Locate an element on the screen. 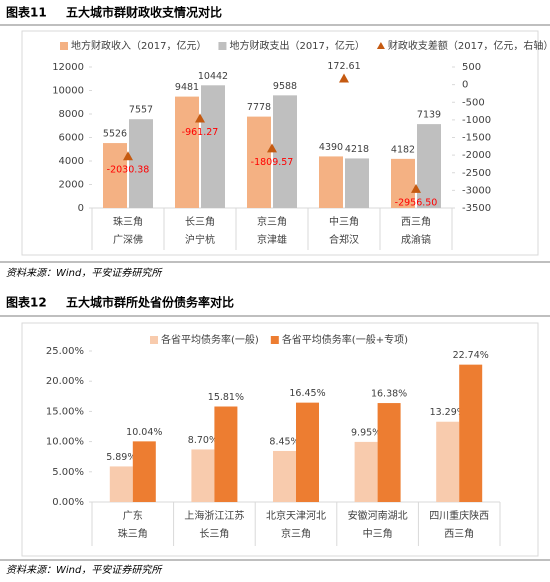  y-tick-label: 15.00% is located at coordinates (65, 411).